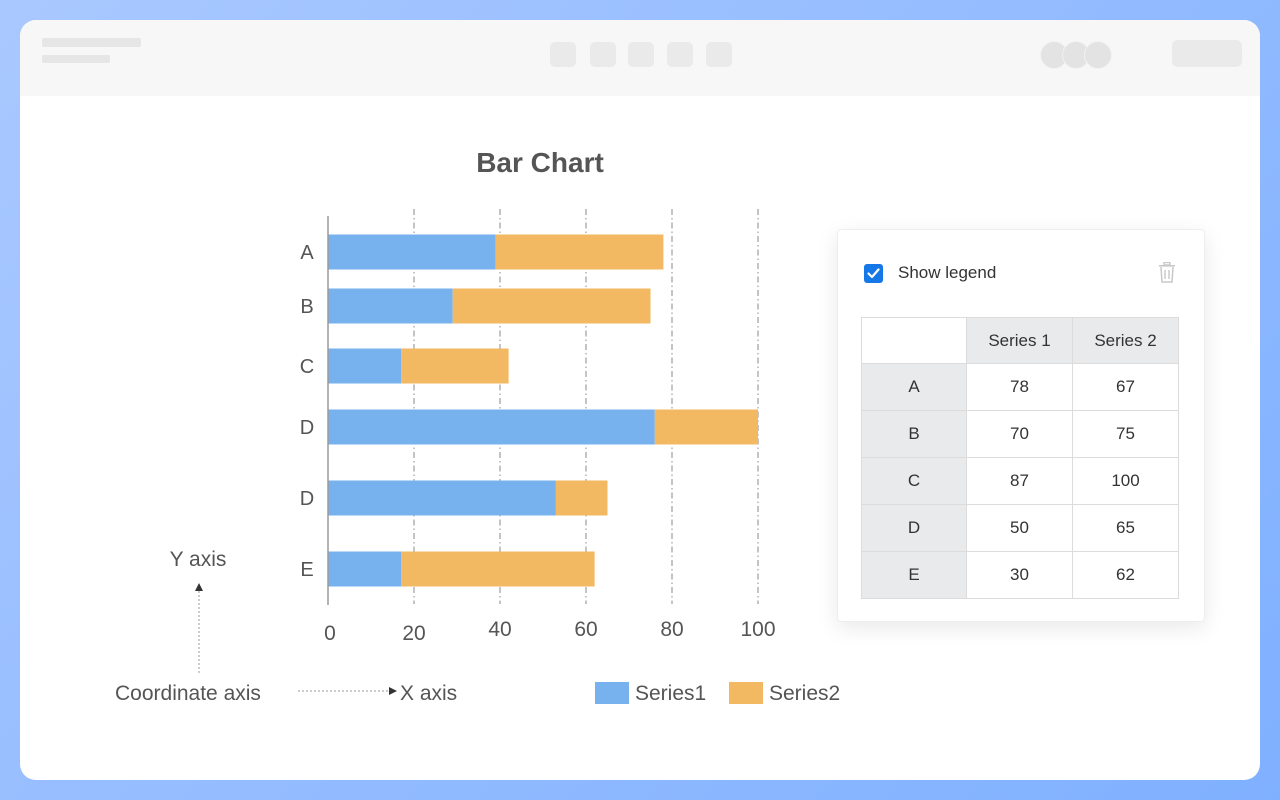 The width and height of the screenshot is (1280, 800). I want to click on row-label: C, so click(914, 481).